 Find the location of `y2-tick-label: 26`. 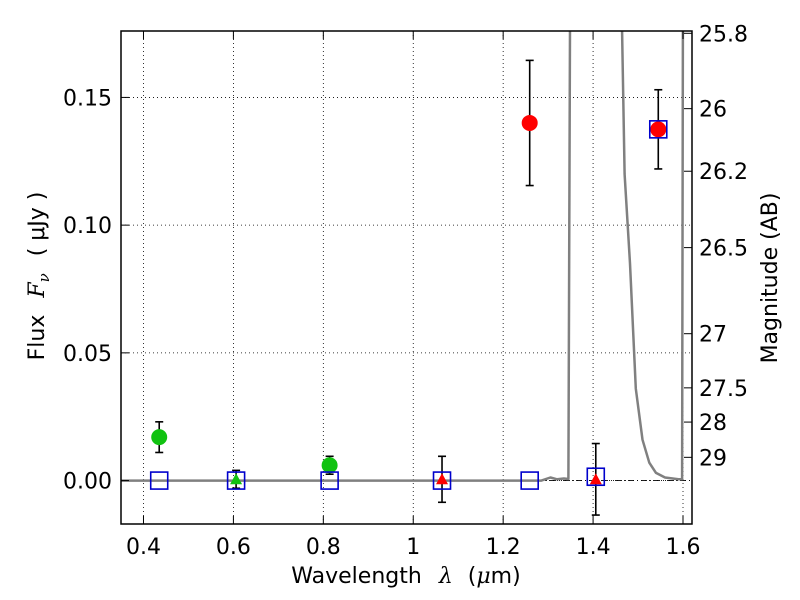

y2-tick-label: 26 is located at coordinates (713, 110).